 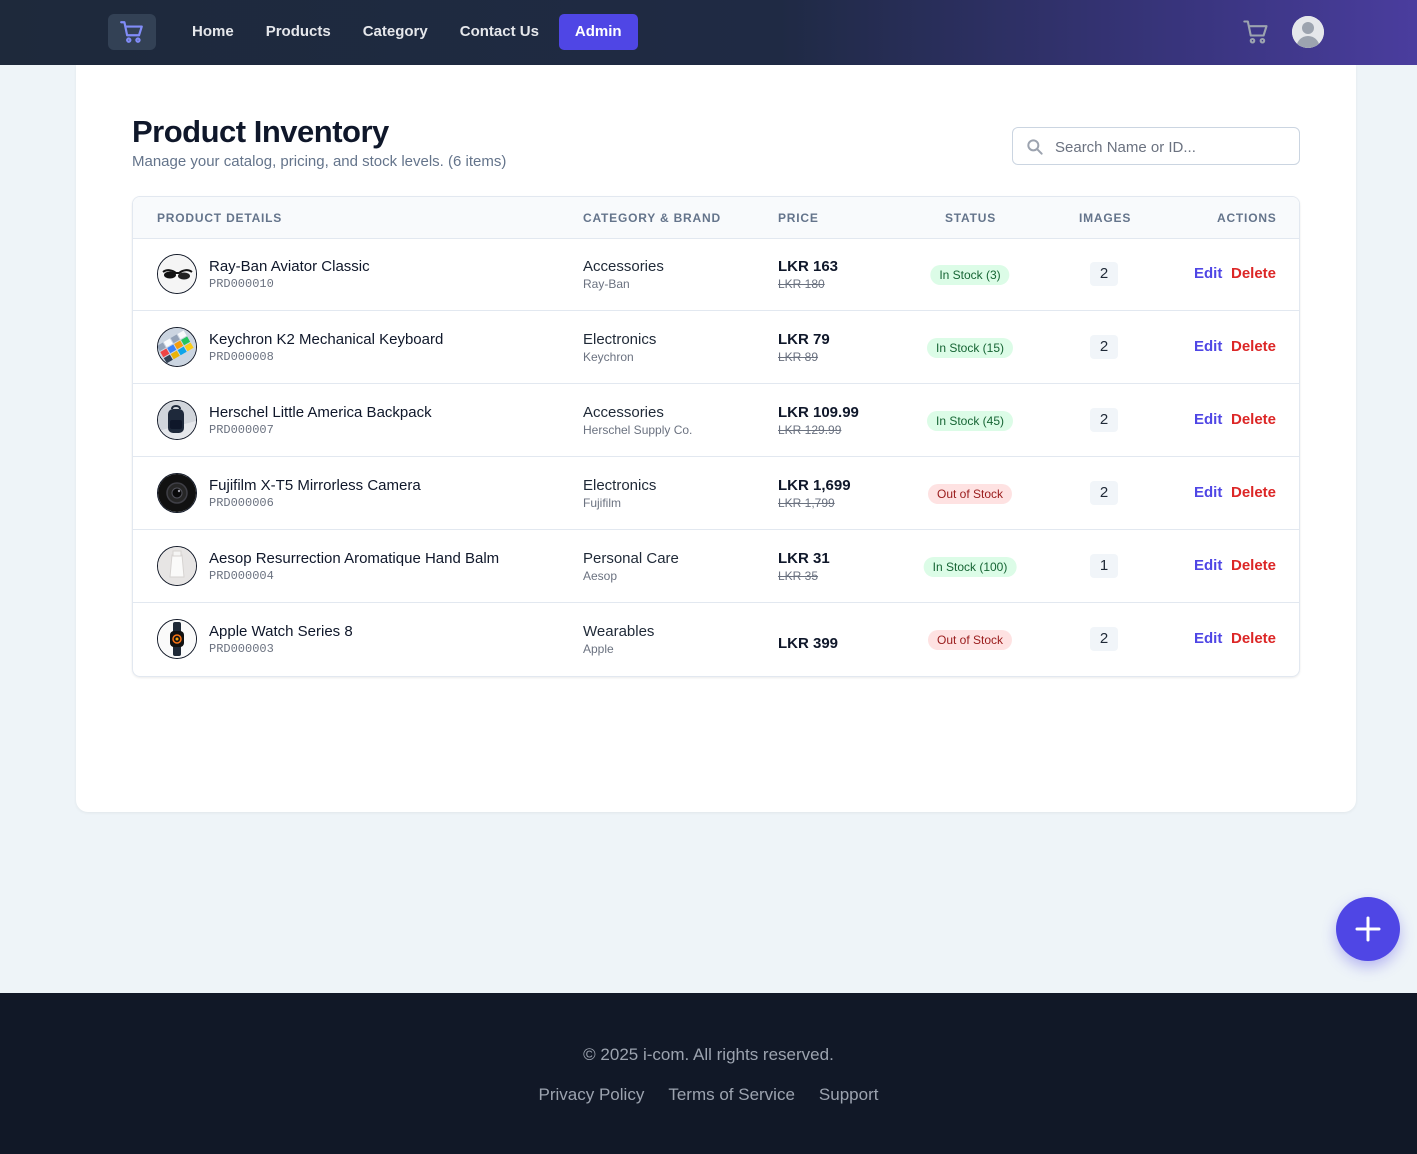 I want to click on product-category: Wearables, so click(x=619, y=631).